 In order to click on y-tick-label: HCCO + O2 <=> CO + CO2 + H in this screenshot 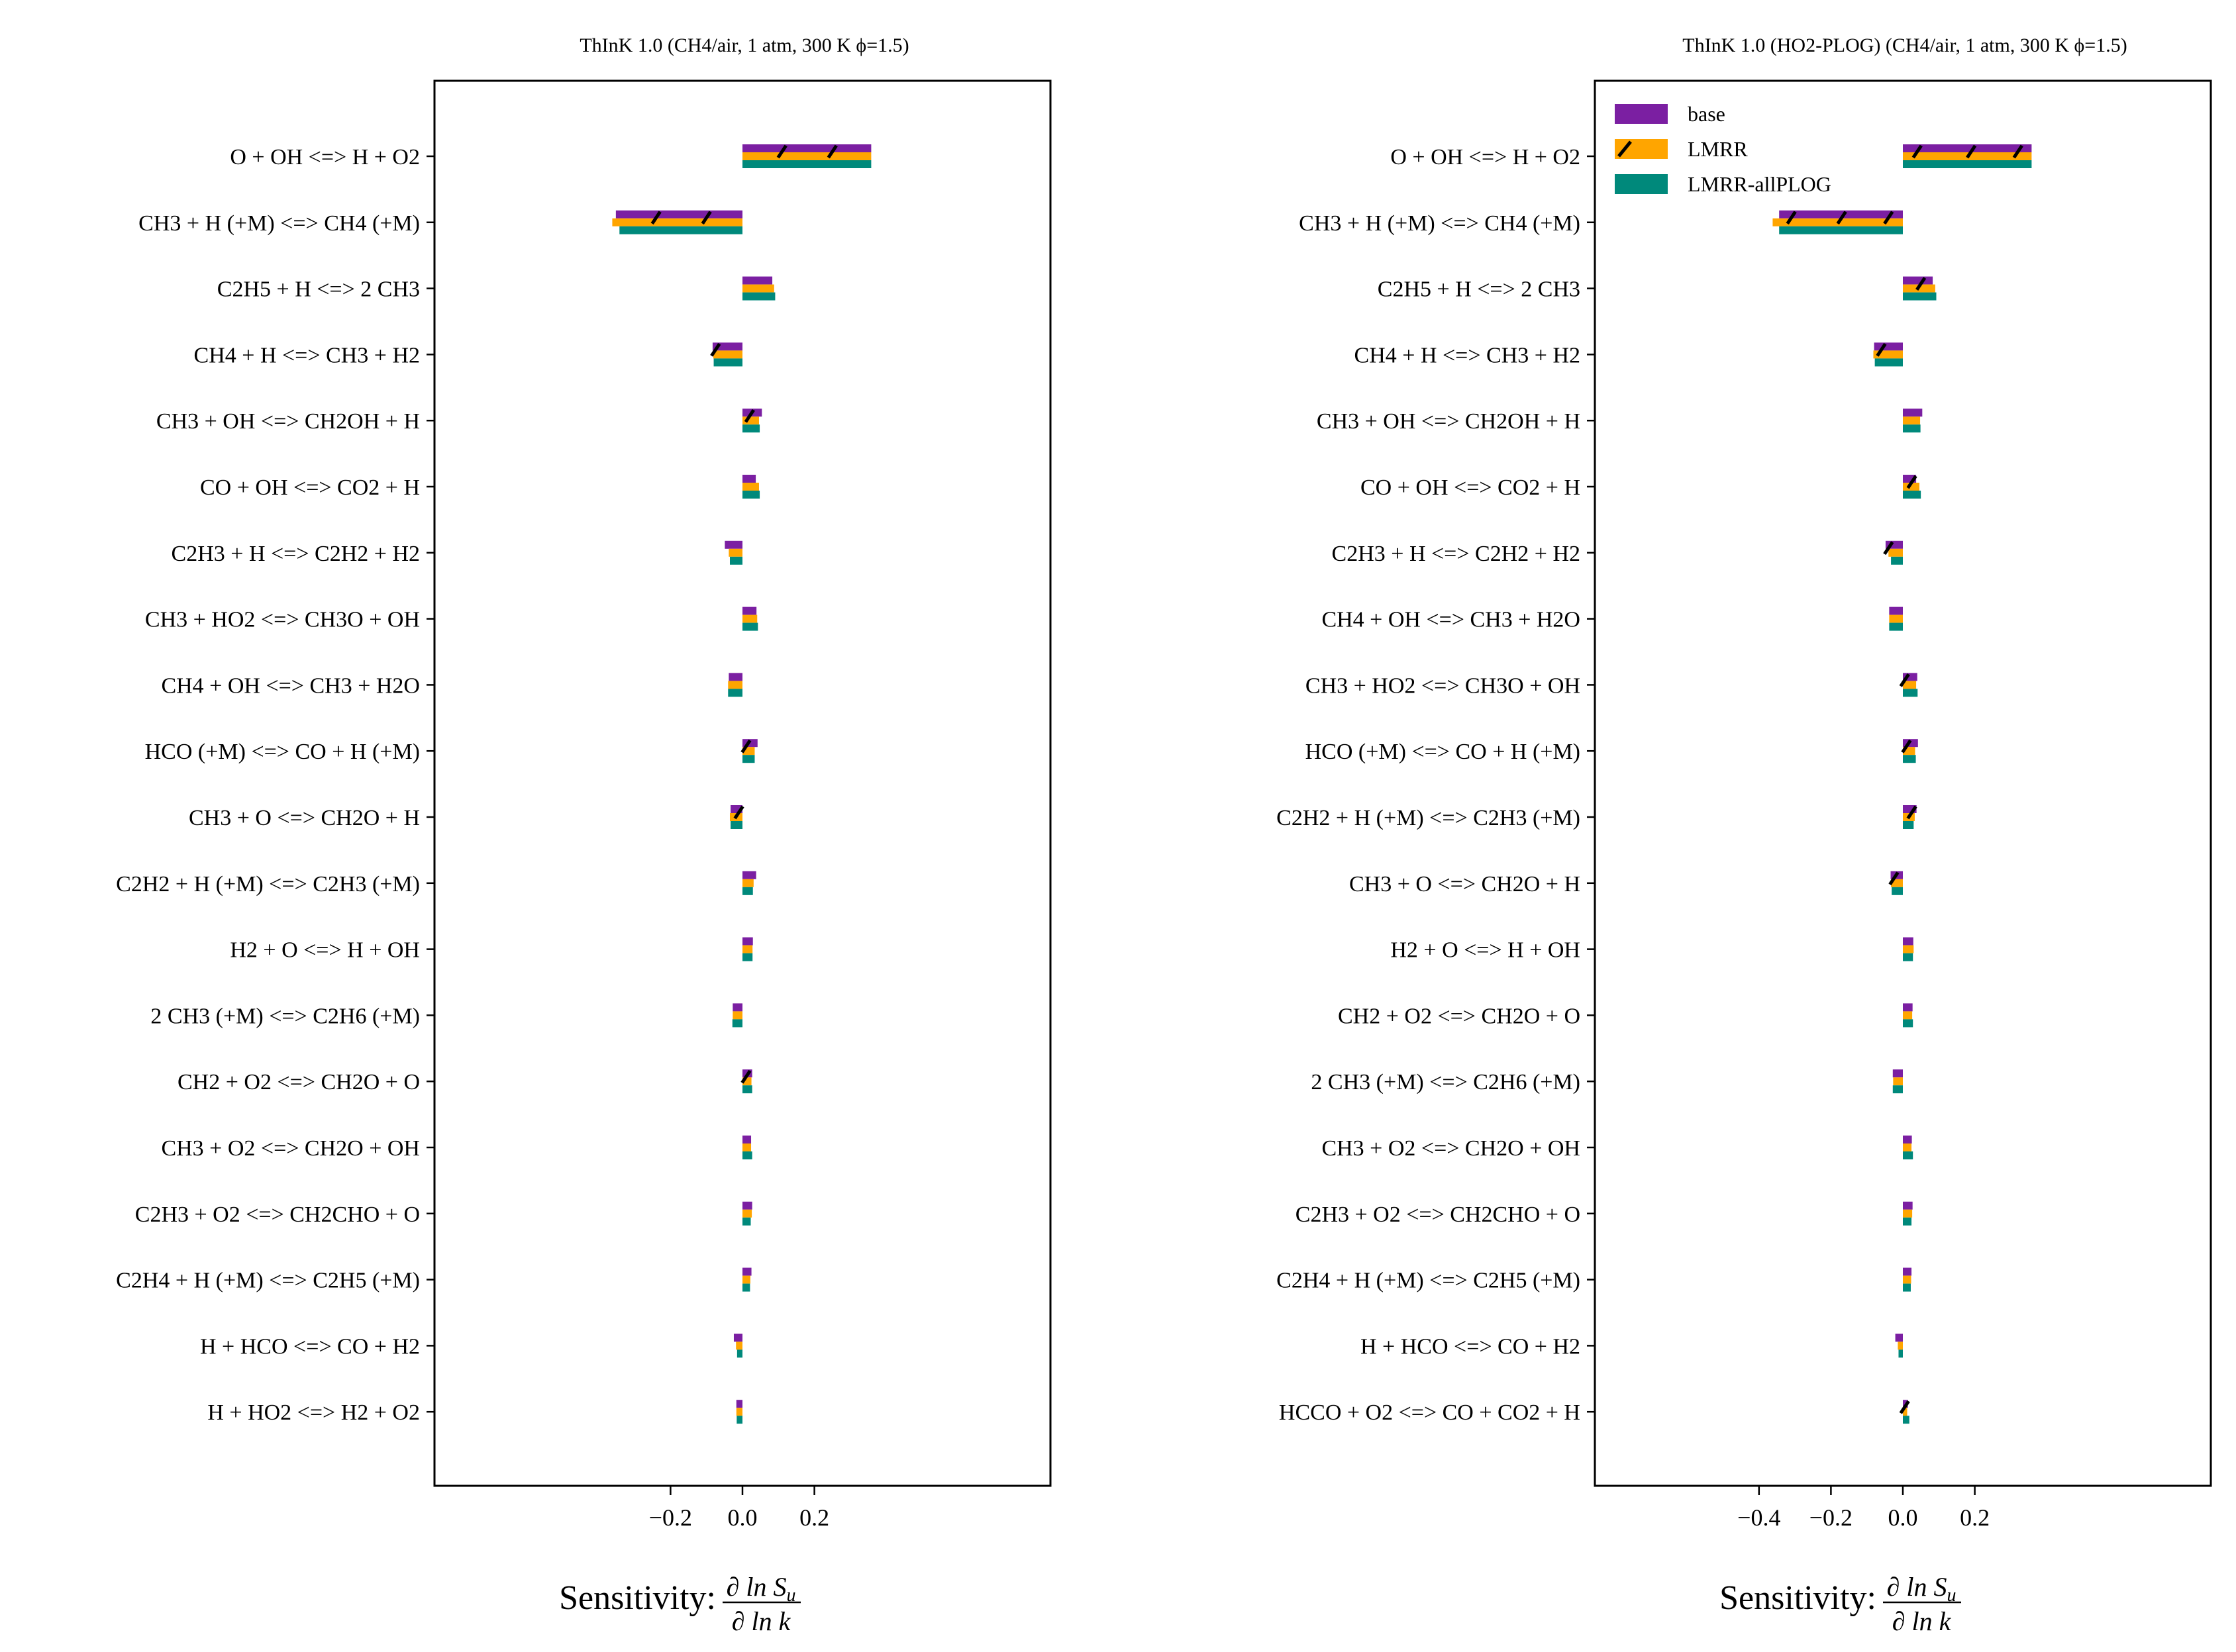, I will do `click(1429, 1413)`.